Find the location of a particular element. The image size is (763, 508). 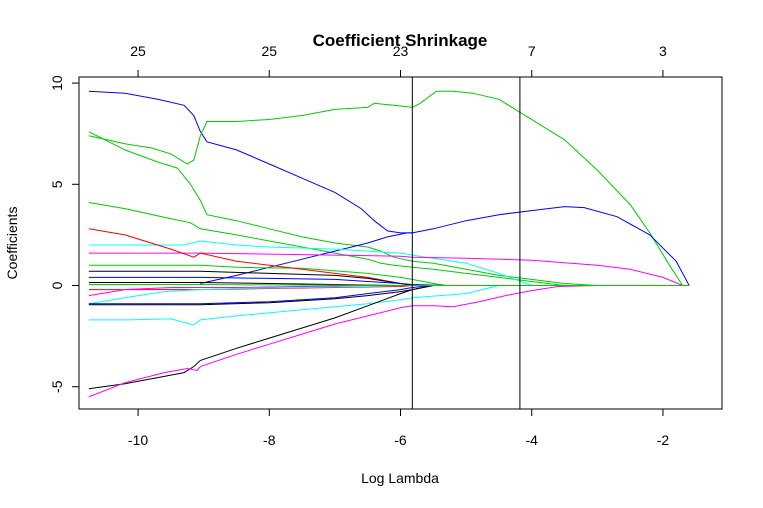

x-tick-label: -6 is located at coordinates (400, 440).